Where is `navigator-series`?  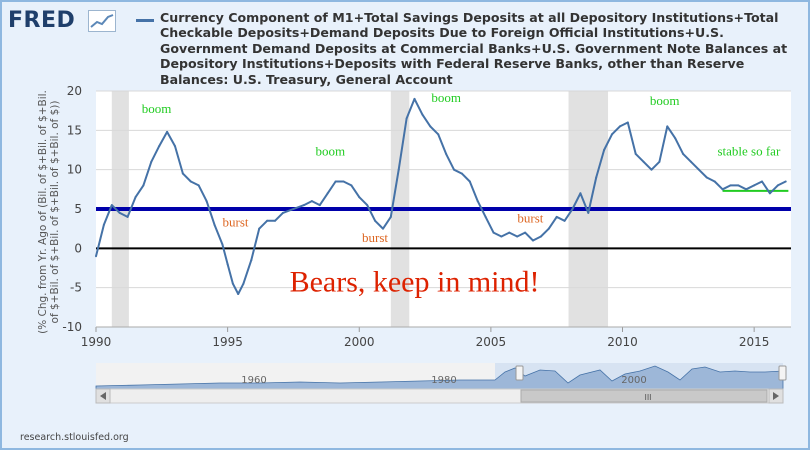 navigator-series is located at coordinates (439, 377).